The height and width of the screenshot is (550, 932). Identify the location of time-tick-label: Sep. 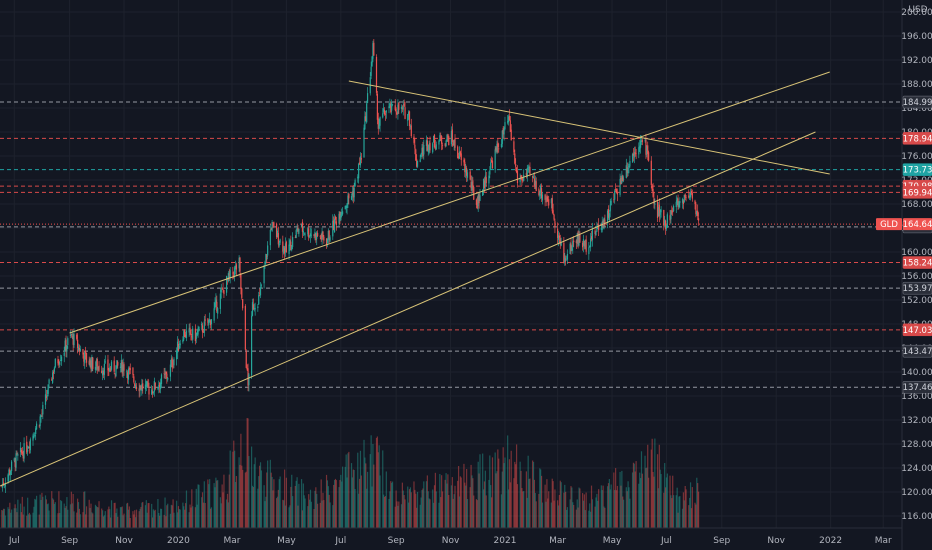
(69, 541).